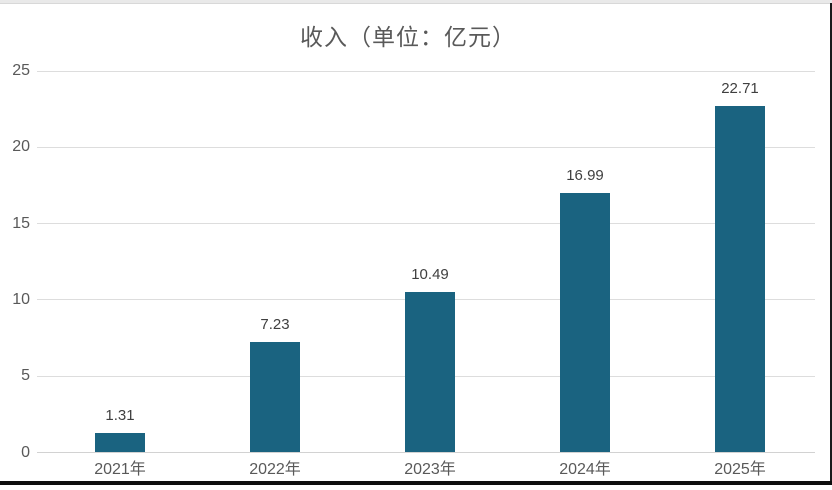  Describe the element at coordinates (585, 176) in the screenshot. I see `bar-value-label: 16.99` at that location.